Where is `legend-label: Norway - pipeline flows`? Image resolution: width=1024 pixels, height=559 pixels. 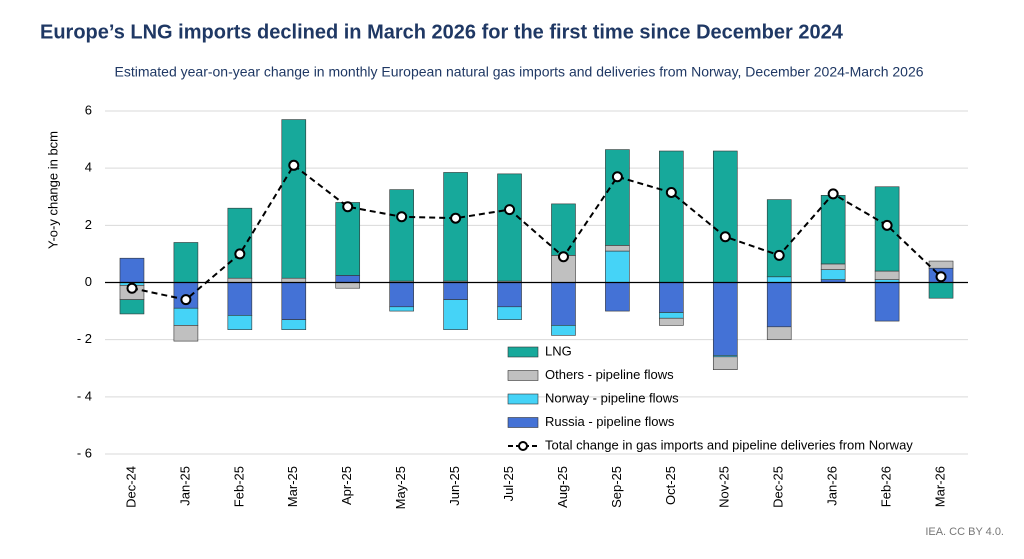
legend-label: Norway - pipeline flows is located at coordinates (612, 397).